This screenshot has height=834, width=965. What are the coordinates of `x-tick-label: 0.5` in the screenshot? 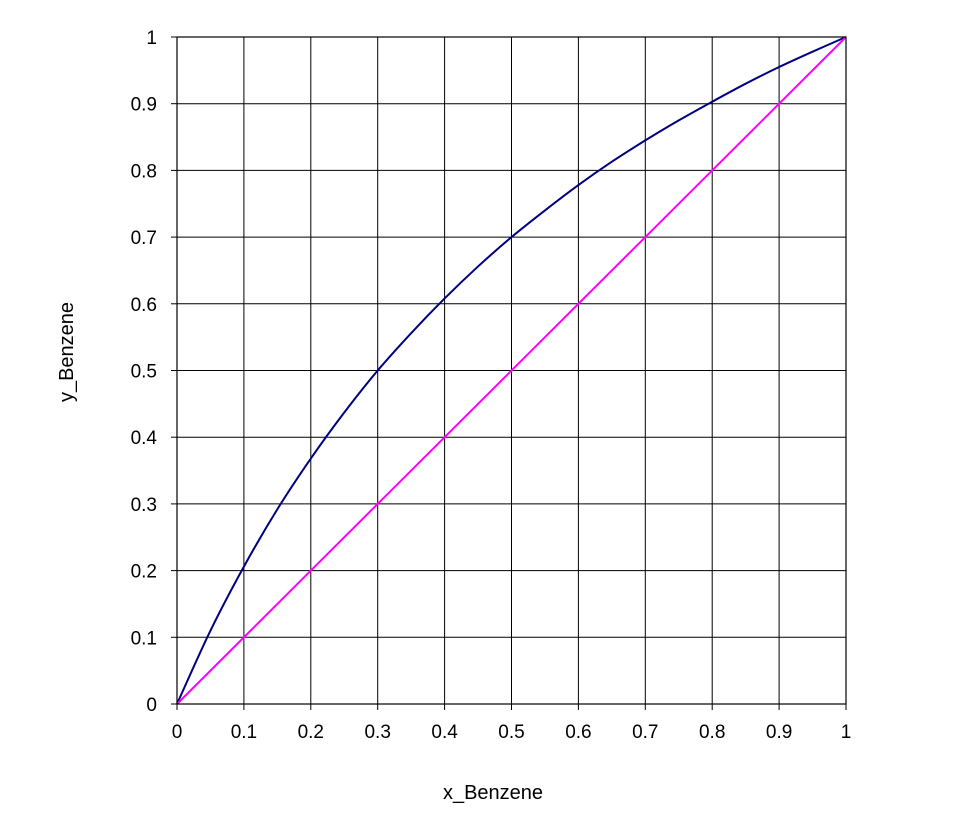 It's located at (511, 732).